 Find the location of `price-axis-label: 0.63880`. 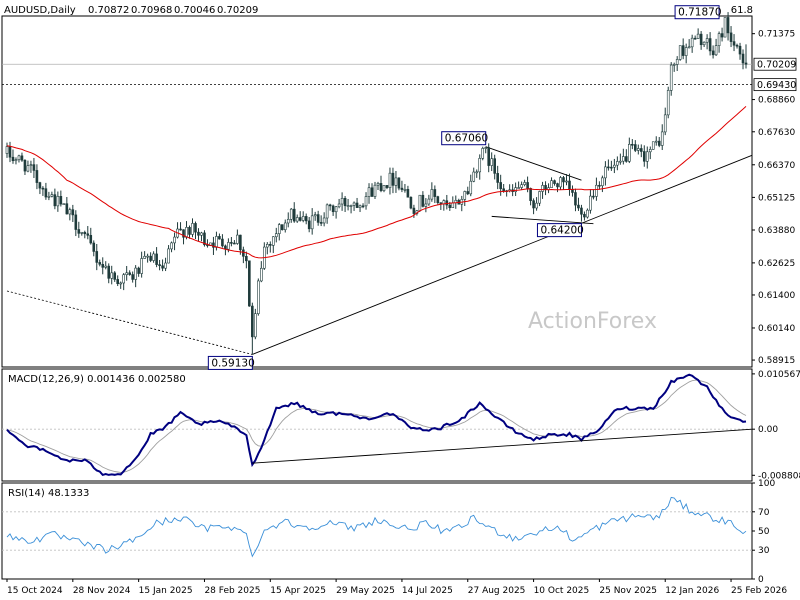

price-axis-label: 0.63880 is located at coordinates (776, 231).